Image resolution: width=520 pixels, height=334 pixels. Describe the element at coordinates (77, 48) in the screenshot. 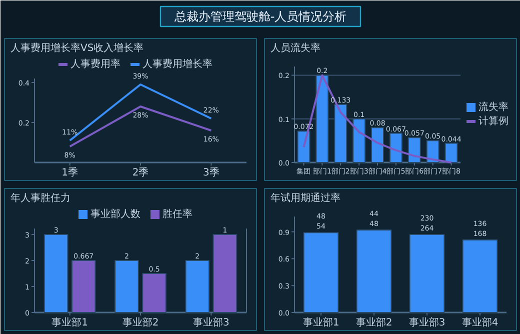

I see `chart-title: 人事费用增长率VS收入增长率` at that location.